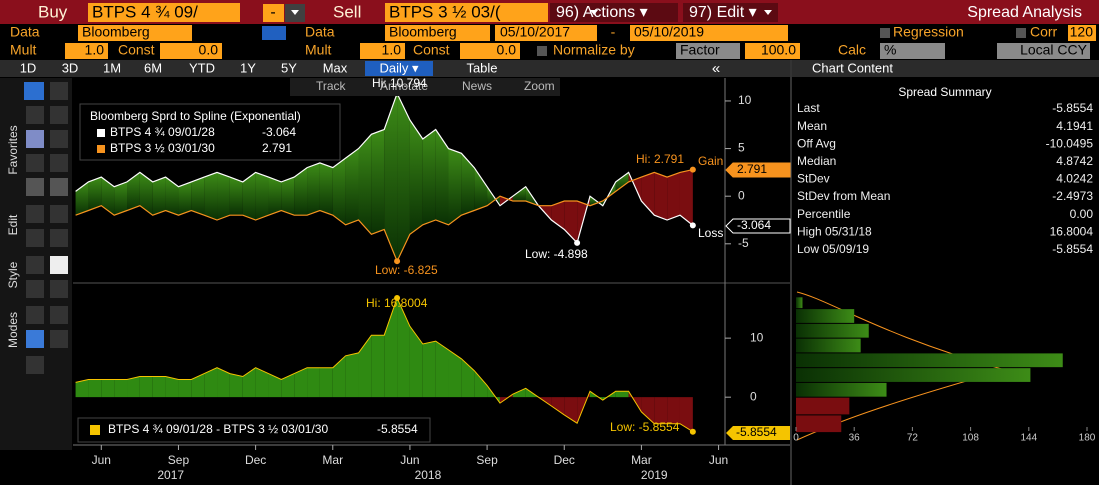 Image resolution: width=1099 pixels, height=485 pixels. Describe the element at coordinates (535, 32) in the screenshot. I see `date-value: 05/10/2017` at that location.